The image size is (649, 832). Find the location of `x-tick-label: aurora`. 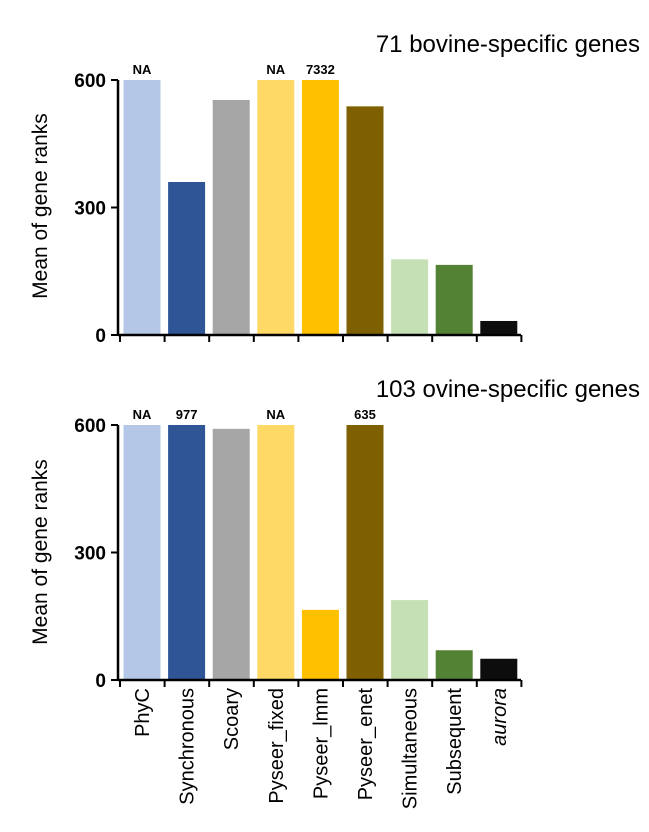

x-tick-label: aurora is located at coordinates (500, 717).